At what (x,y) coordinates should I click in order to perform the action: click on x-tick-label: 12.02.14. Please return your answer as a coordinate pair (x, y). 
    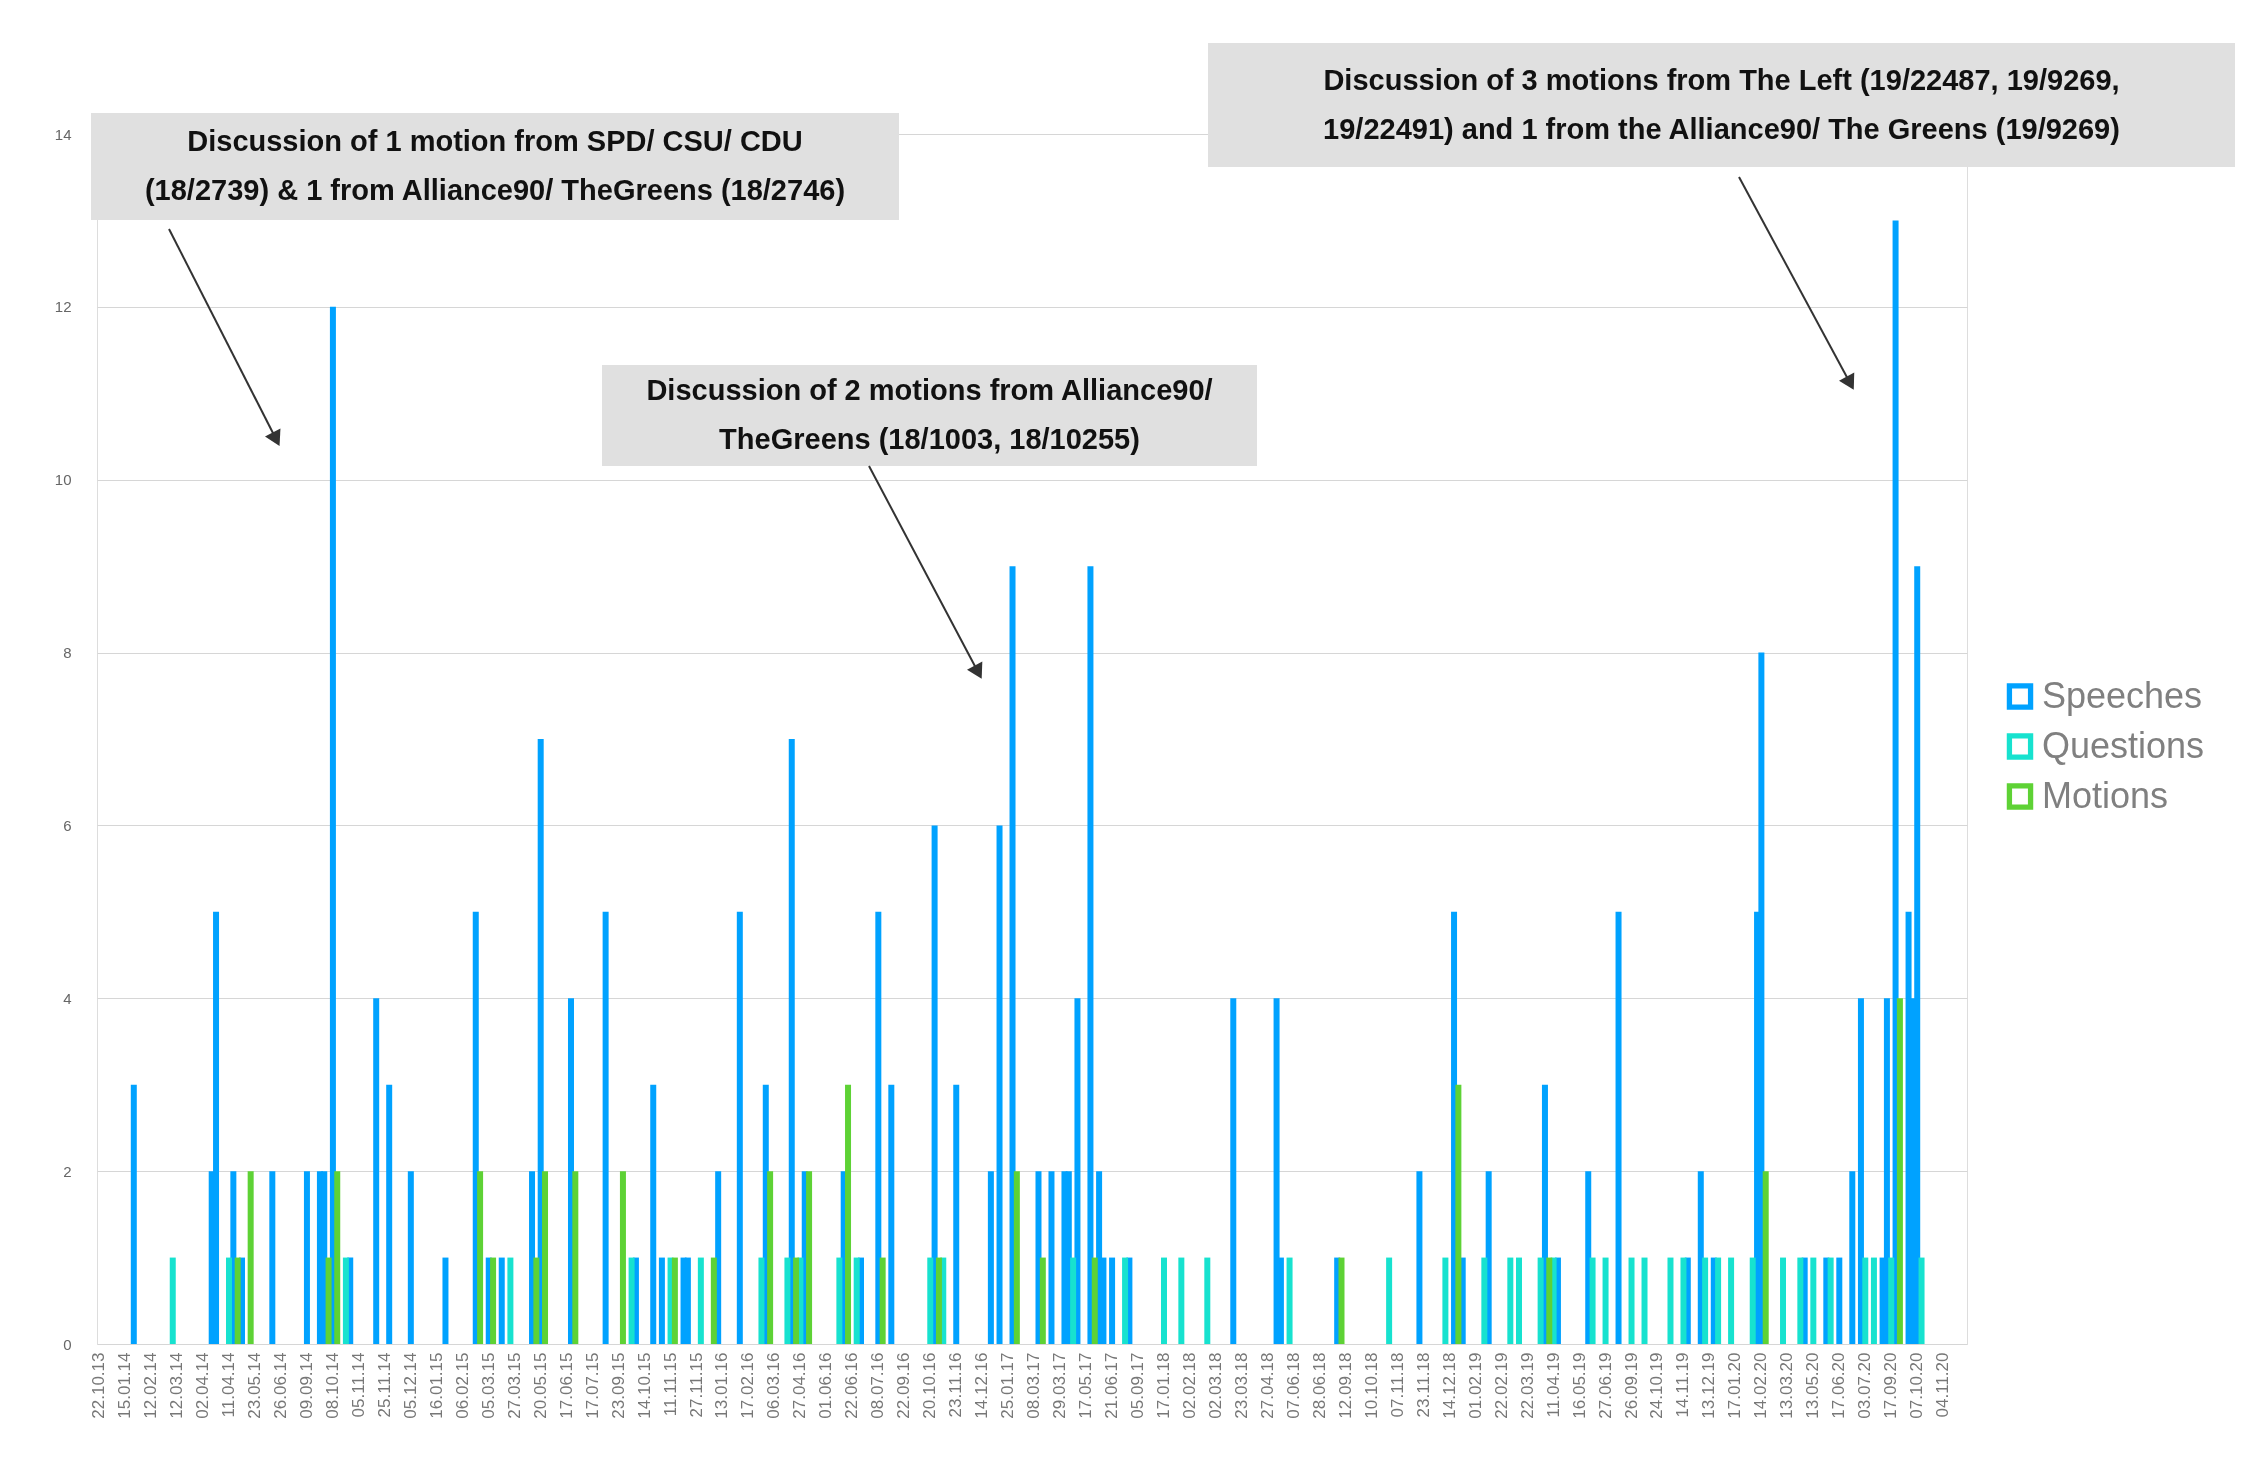
    Looking at the image, I should click on (151, 1385).